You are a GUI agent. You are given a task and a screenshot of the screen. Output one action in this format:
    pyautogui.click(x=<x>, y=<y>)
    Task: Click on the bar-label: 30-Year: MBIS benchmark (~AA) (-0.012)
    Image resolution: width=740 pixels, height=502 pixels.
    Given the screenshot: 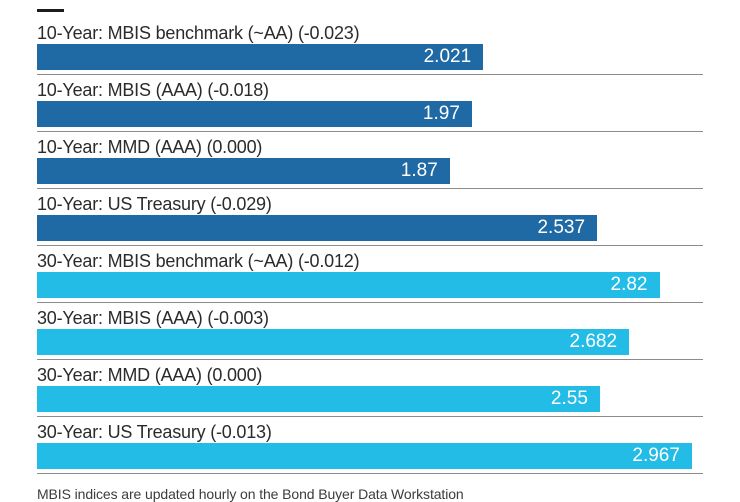 What is the action you would take?
    pyautogui.click(x=198, y=261)
    